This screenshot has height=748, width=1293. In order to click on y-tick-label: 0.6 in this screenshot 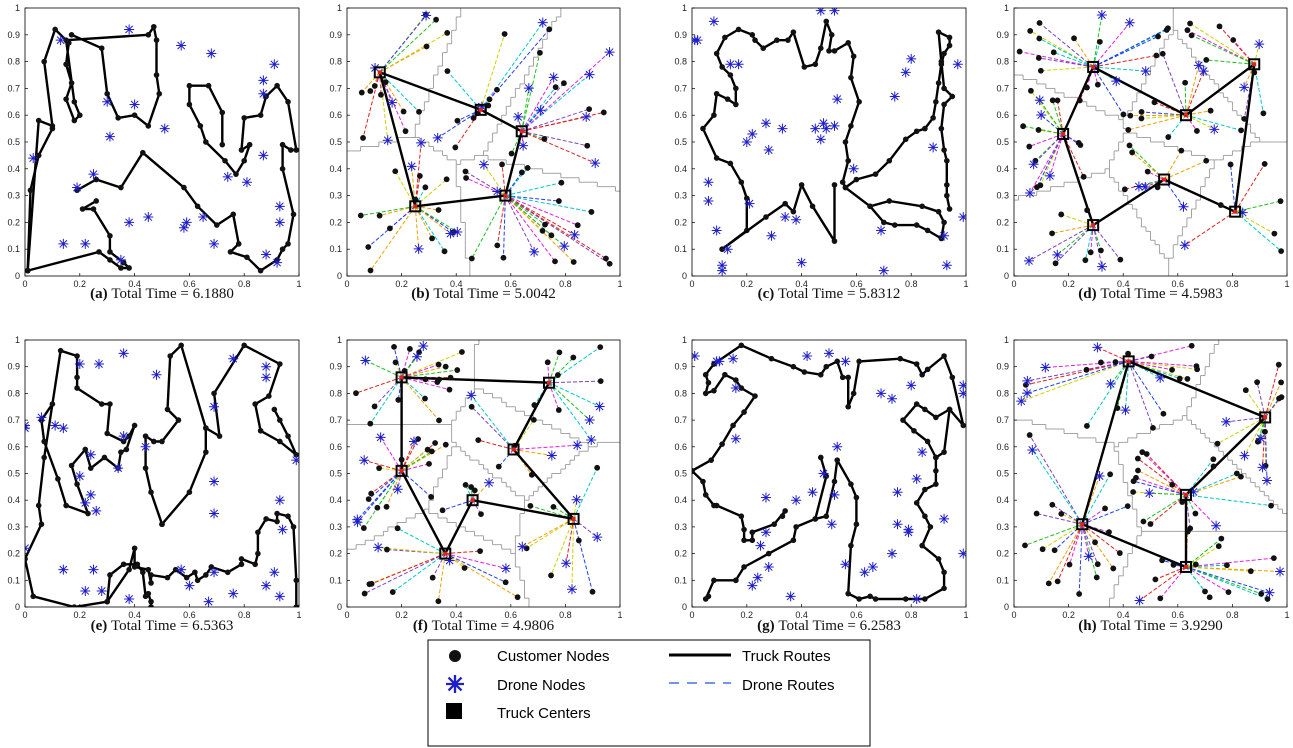, I will do `click(1002, 115)`.